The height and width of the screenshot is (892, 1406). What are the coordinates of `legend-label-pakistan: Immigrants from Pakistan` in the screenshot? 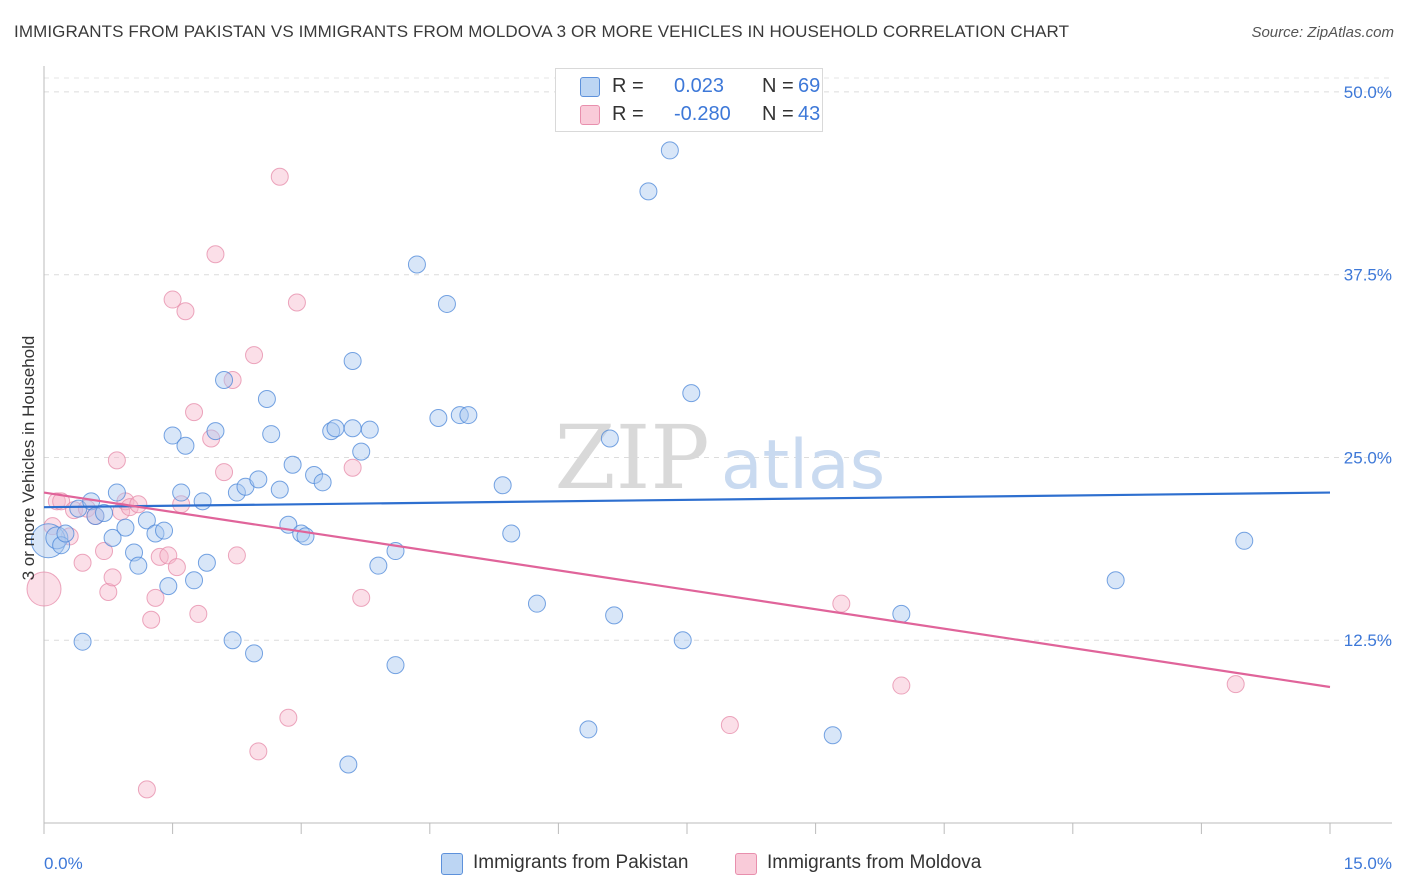 It's located at (581, 862).